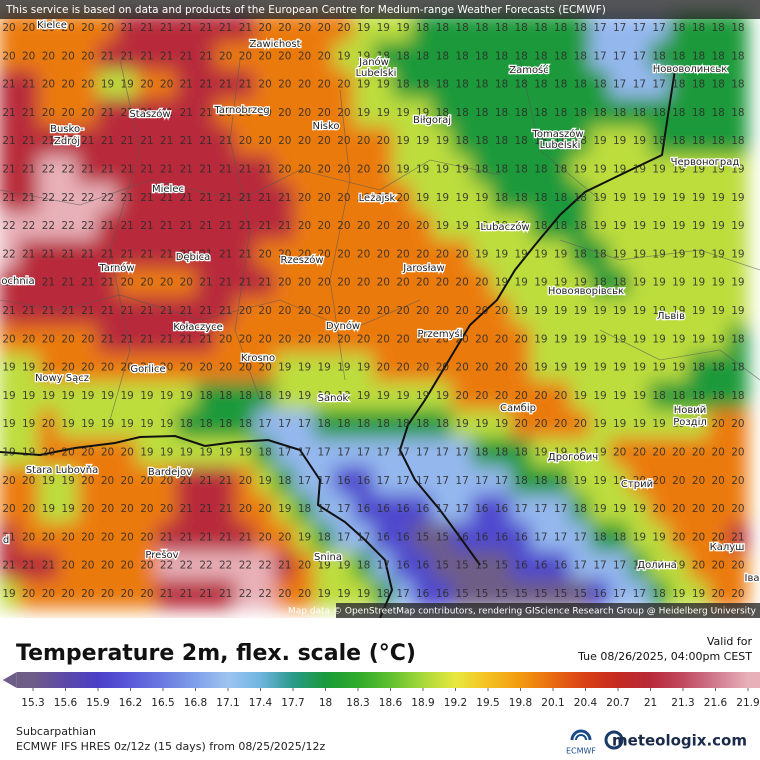 This screenshot has width=760, height=760. Describe the element at coordinates (87, 198) in the screenshot. I see `grid-value: 22` at that location.